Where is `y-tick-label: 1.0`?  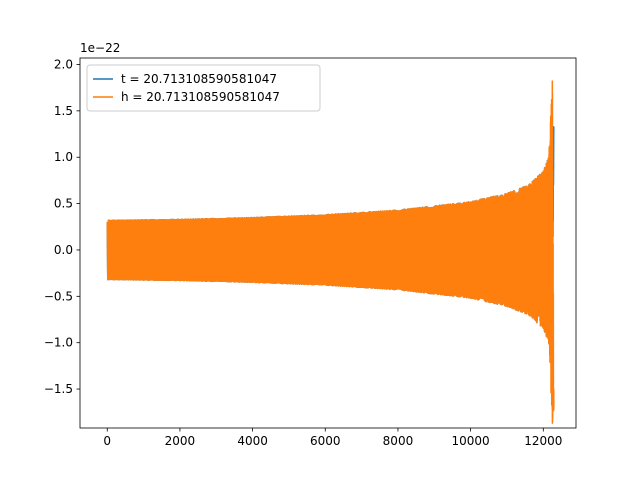
y-tick-label: 1.0 is located at coordinates (63, 157).